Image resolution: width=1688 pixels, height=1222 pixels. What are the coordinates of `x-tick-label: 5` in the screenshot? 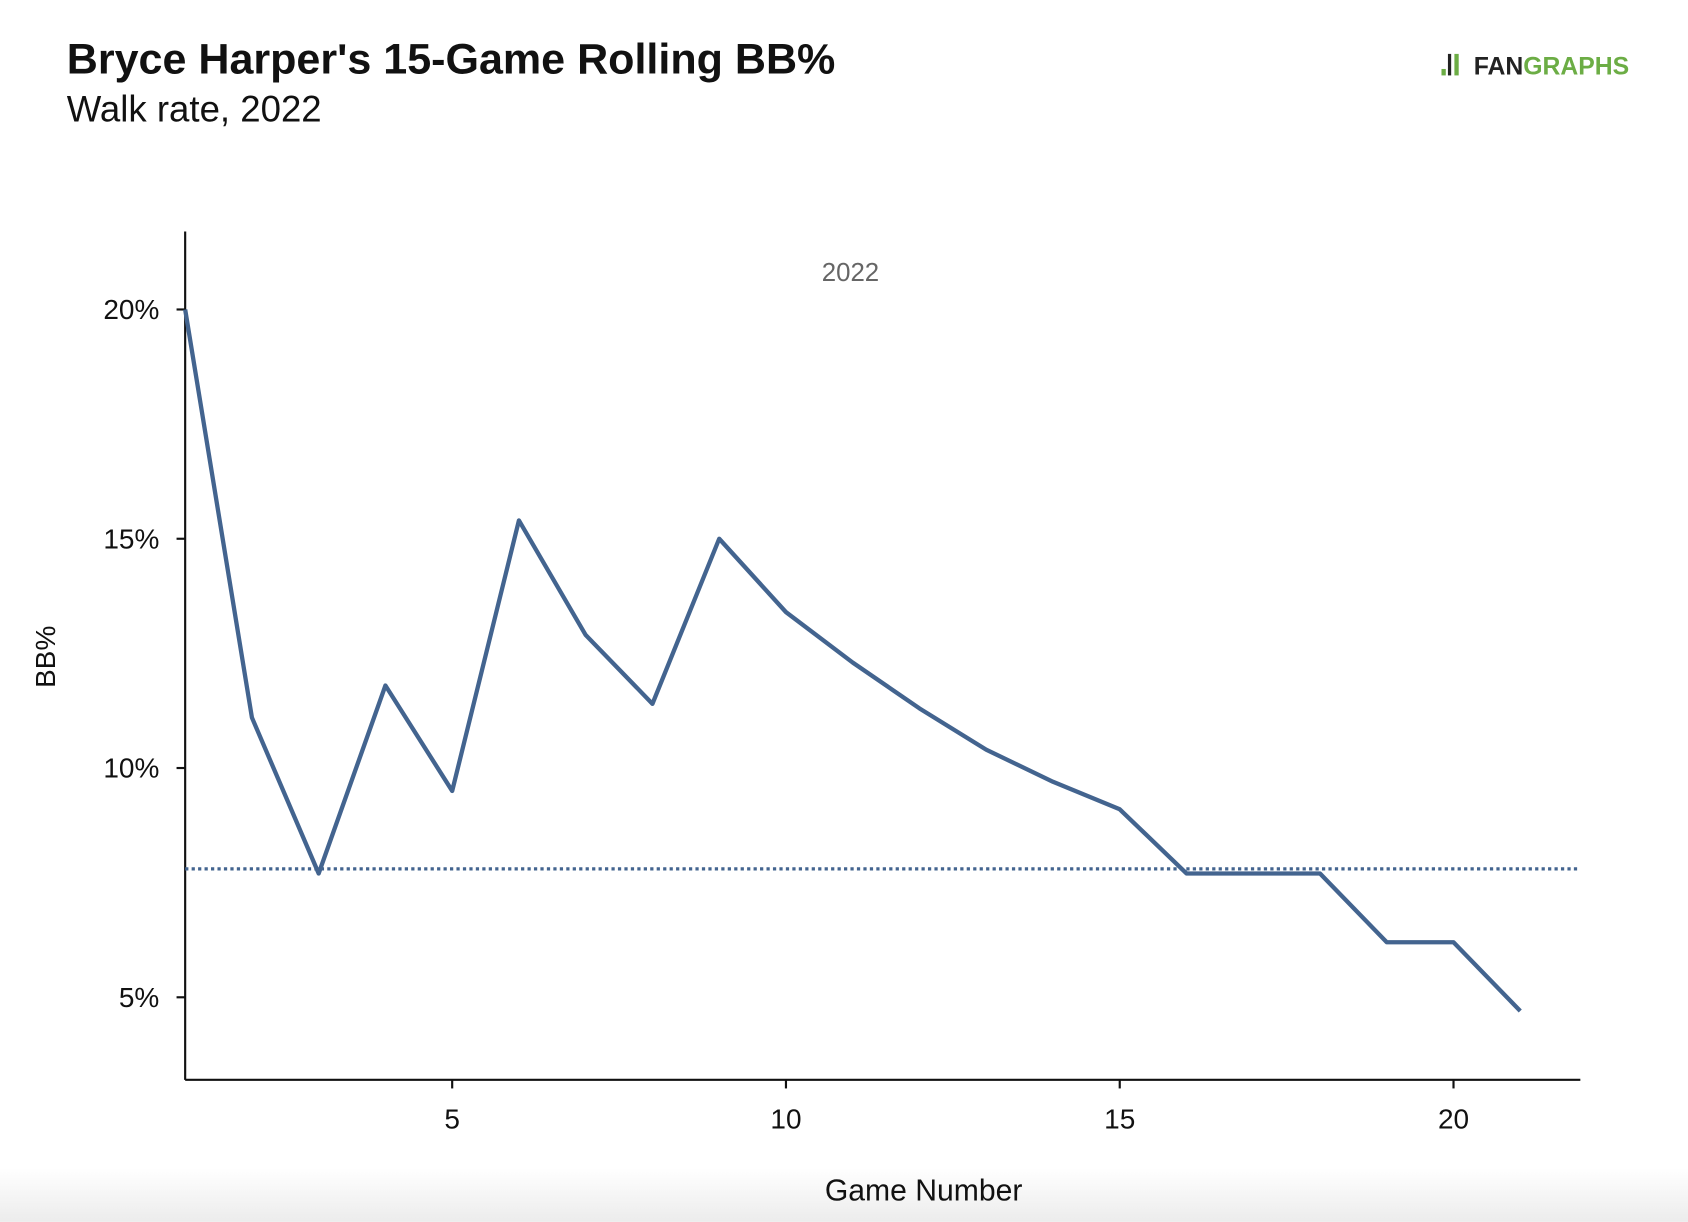 It's located at (452, 1118).